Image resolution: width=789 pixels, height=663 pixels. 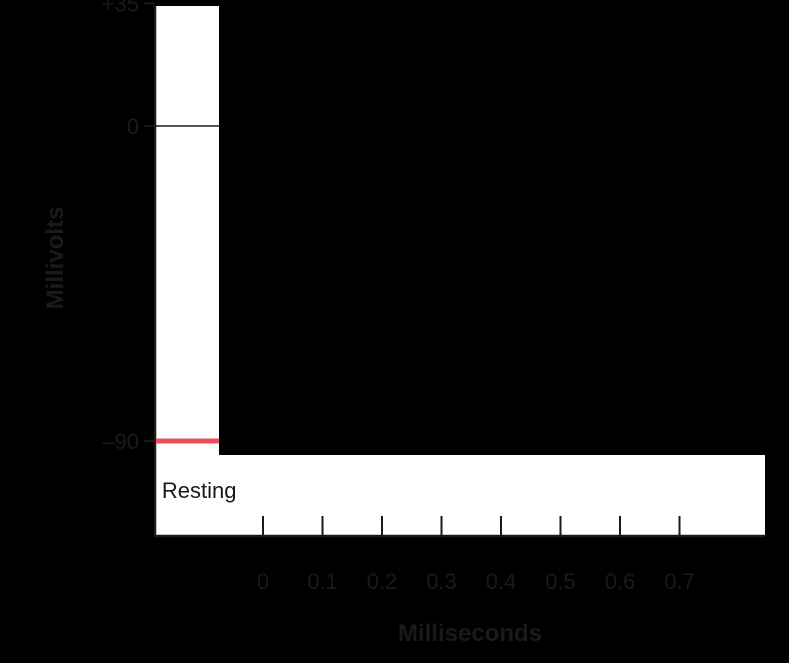 I want to click on y-tick-label: 0, so click(x=133, y=126).